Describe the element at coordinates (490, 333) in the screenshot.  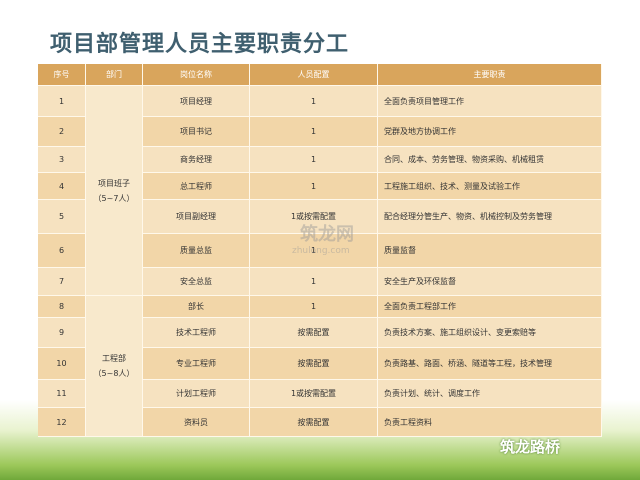
I see `duty: 负责技术方案、施工组织设计、变更索赔等` at that location.